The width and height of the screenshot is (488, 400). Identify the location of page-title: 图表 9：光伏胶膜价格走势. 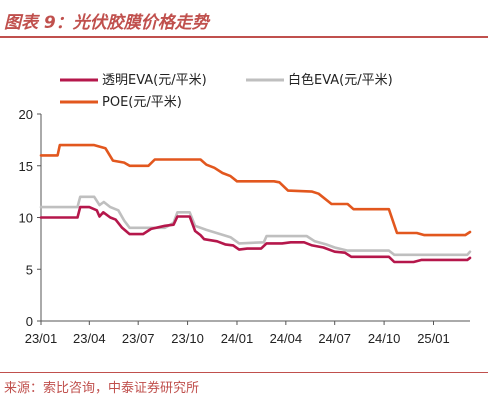
(106, 23).